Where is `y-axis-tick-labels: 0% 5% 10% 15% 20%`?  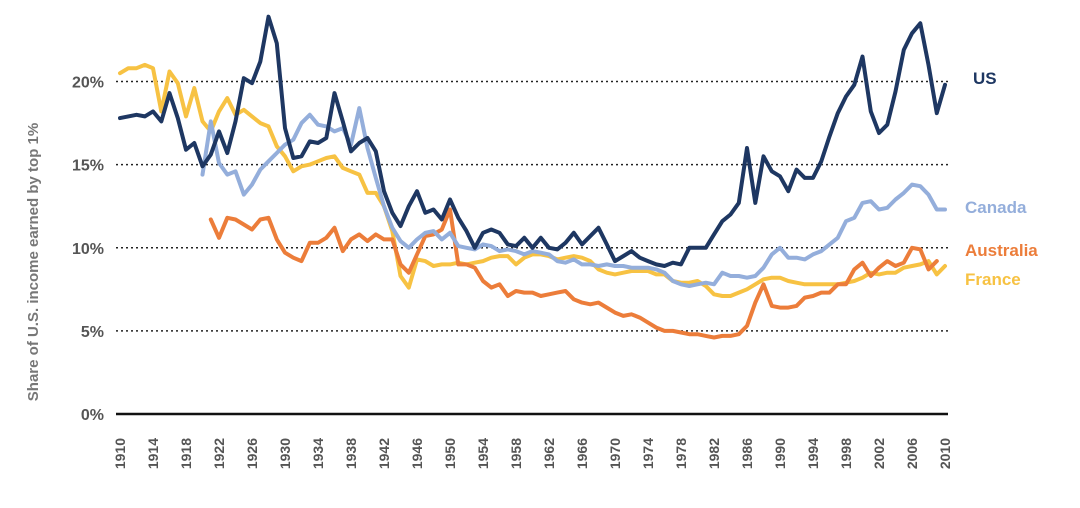 y-axis-tick-labels: 0% 5% 10% 15% 20% is located at coordinates (88, 250).